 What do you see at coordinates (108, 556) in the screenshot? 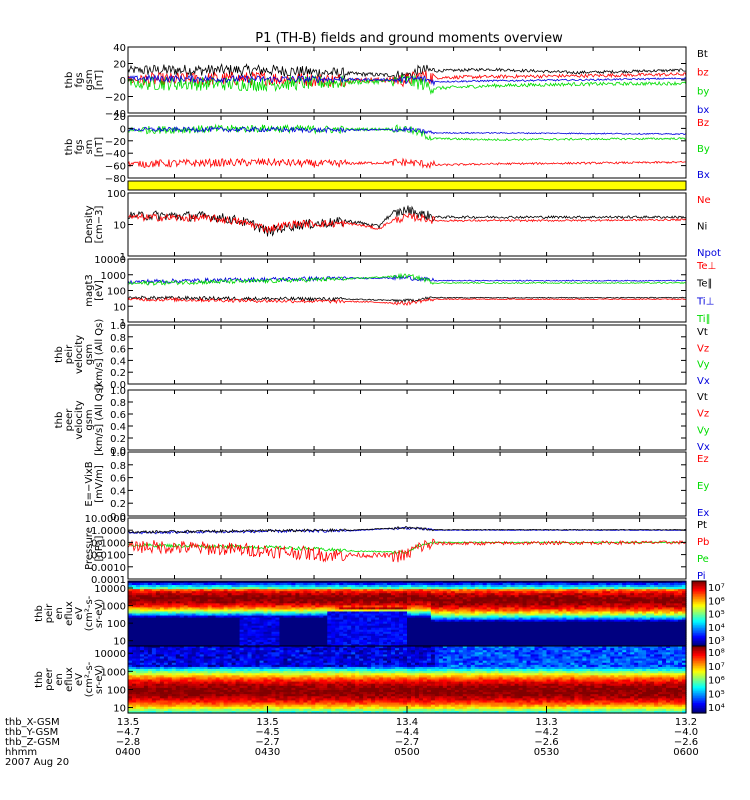
I see `ytick-label-p8: 0.0100` at bounding box center [108, 556].